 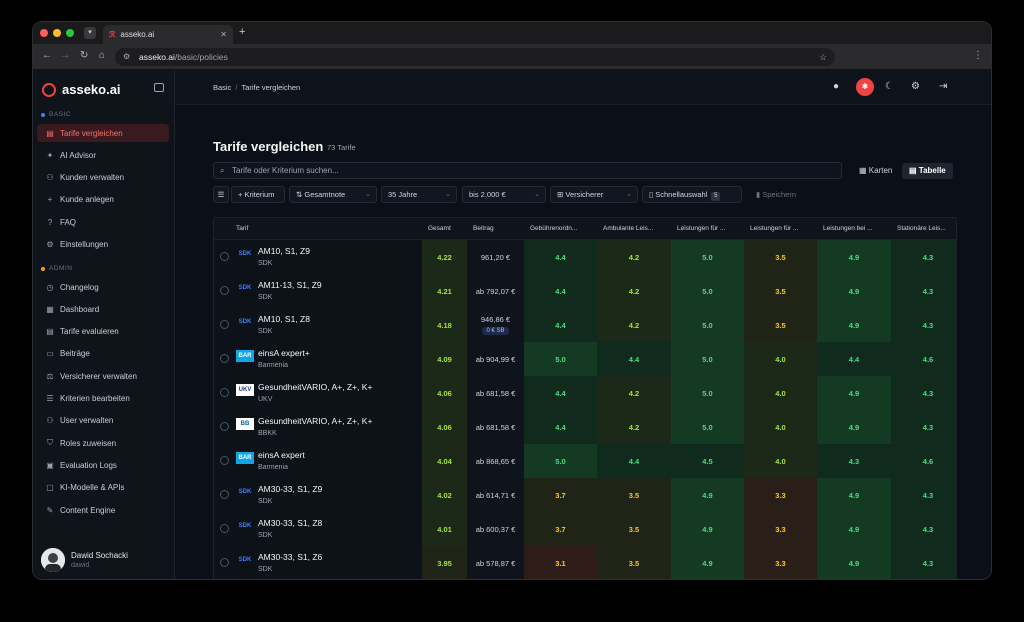 What do you see at coordinates (923, 461) in the screenshot?
I see `criterion-score: 4.6` at bounding box center [923, 461].